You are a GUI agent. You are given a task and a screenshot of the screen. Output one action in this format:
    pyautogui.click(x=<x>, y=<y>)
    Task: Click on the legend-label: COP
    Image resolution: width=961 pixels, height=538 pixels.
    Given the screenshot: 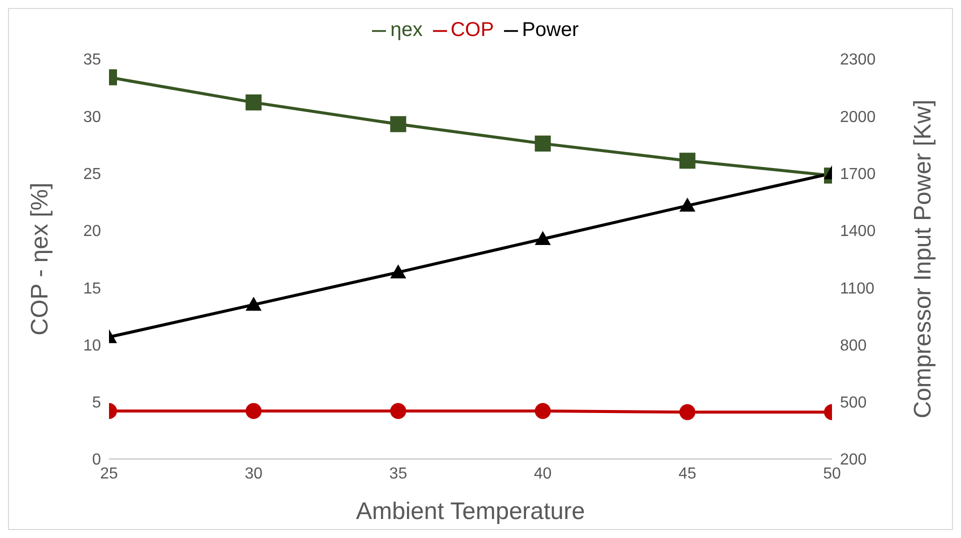 What is the action you would take?
    pyautogui.click(x=472, y=30)
    